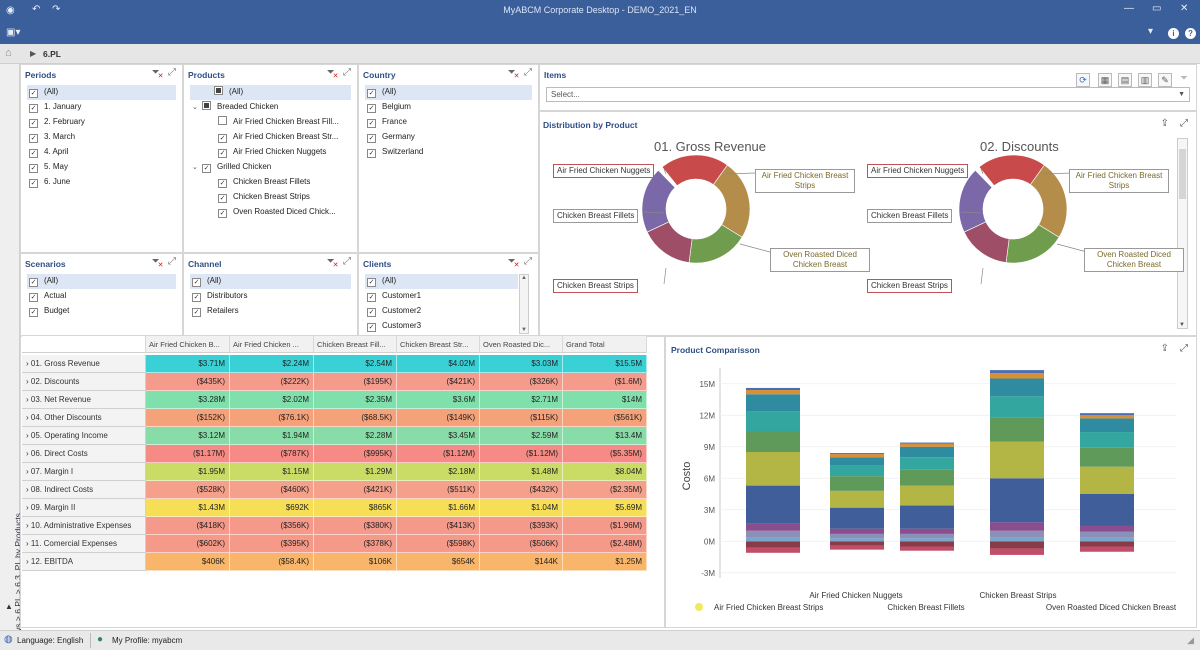 This screenshot has height=650, width=1200. What do you see at coordinates (1184, 78) in the screenshot?
I see `filter-icon: ⏷` at bounding box center [1184, 78].